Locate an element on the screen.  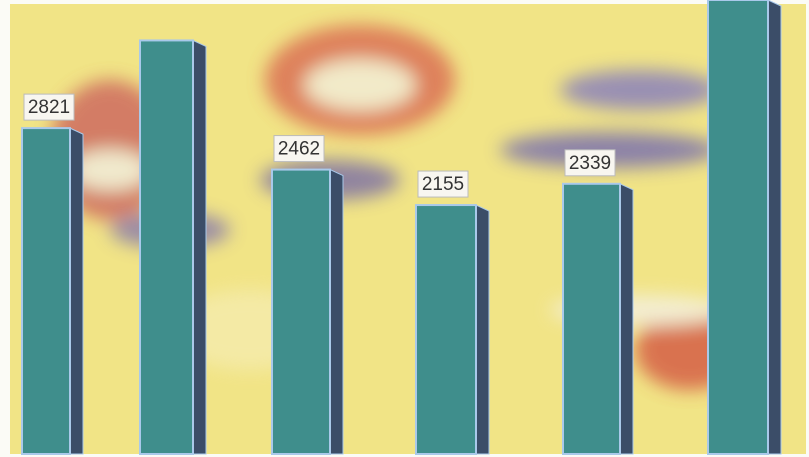
value-label: 2462 is located at coordinates (299, 149).